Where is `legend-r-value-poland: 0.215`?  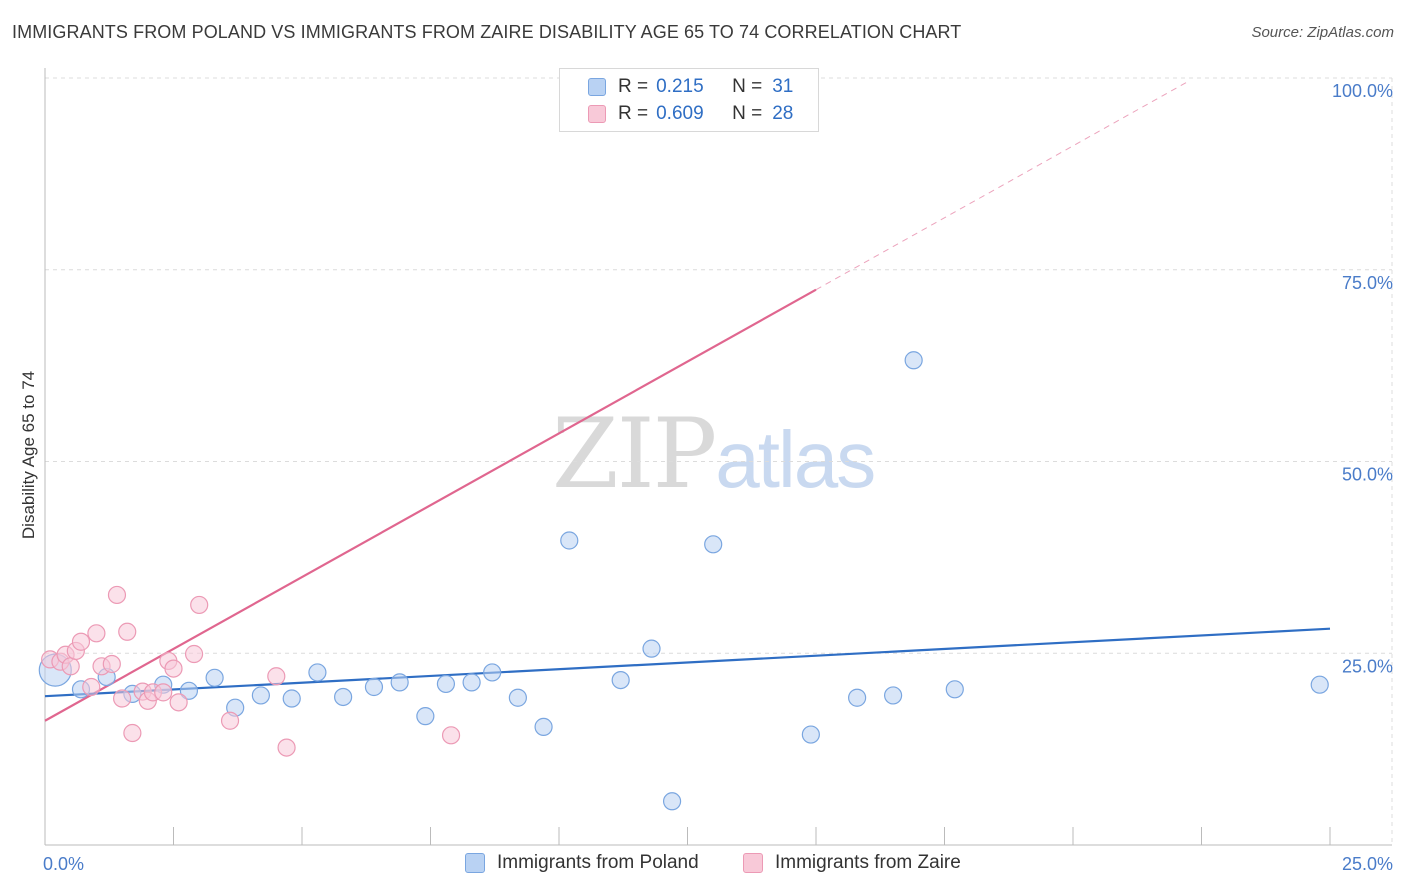 legend-r-value-poland: 0.215 is located at coordinates (680, 86).